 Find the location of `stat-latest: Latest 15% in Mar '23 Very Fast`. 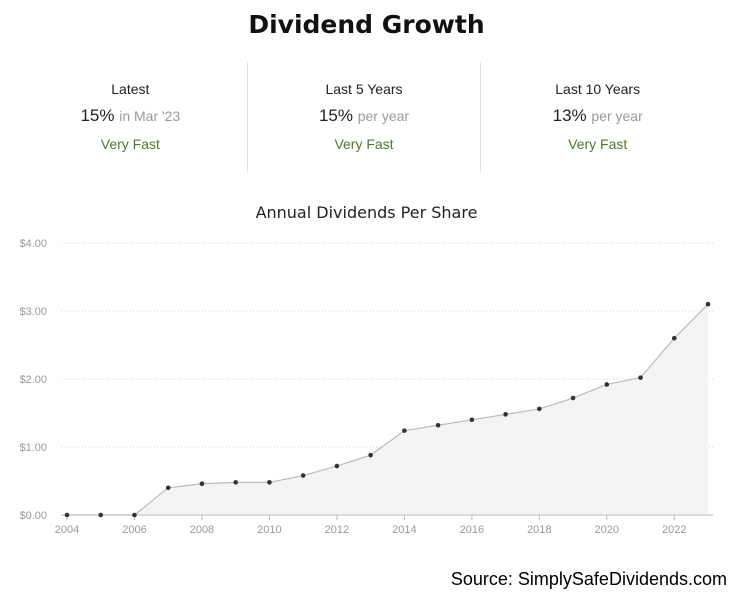

stat-latest: Latest 15% in Mar '23 Very Fast is located at coordinates (130, 117).